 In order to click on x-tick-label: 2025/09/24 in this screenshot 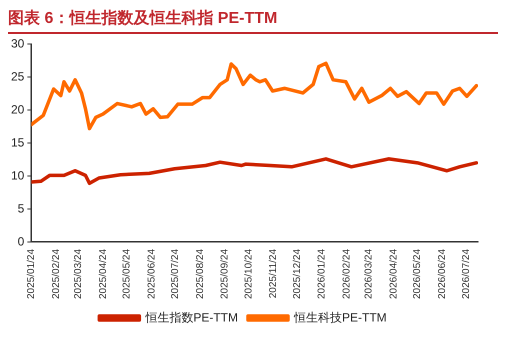, I will do `click(225, 274)`.